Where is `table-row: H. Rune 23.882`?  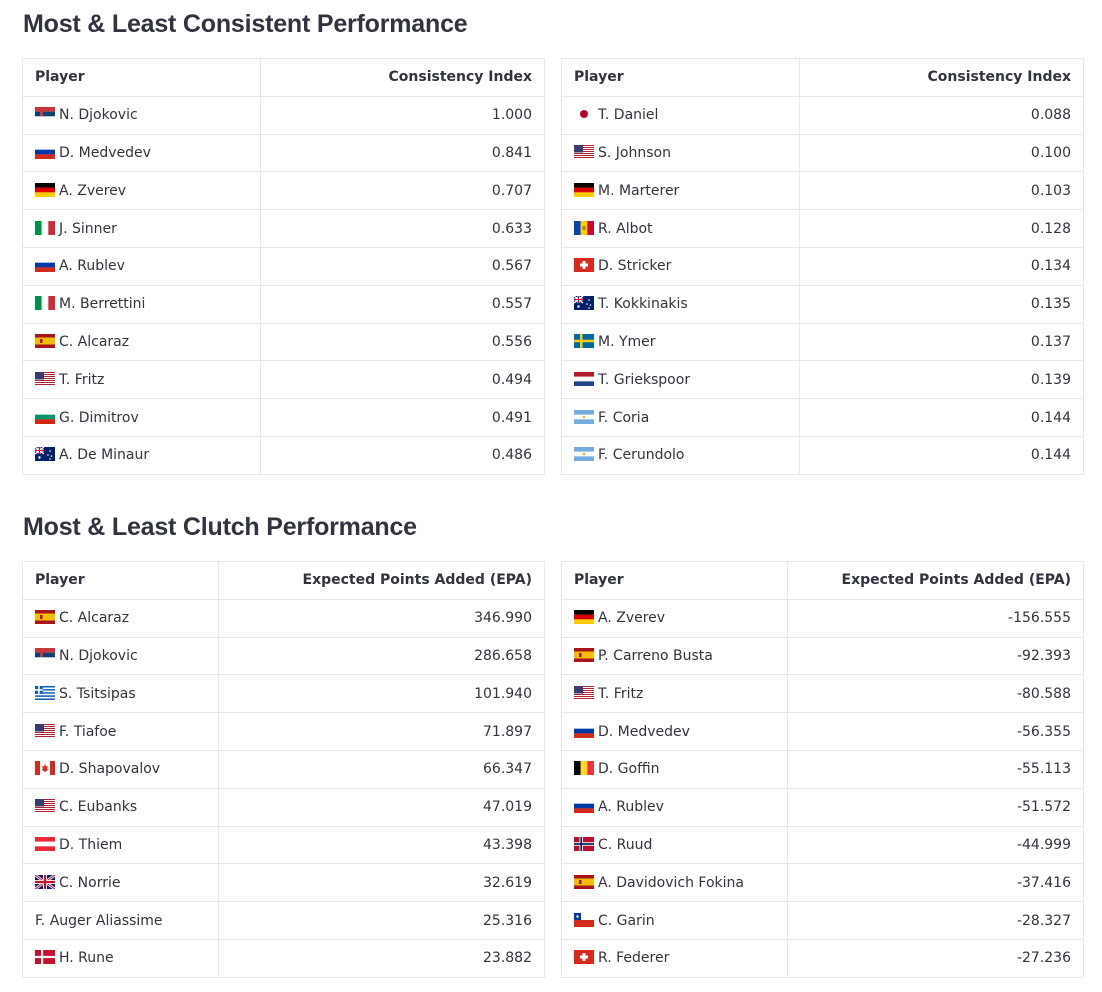 table-row: H. Rune 23.882 is located at coordinates (284, 958).